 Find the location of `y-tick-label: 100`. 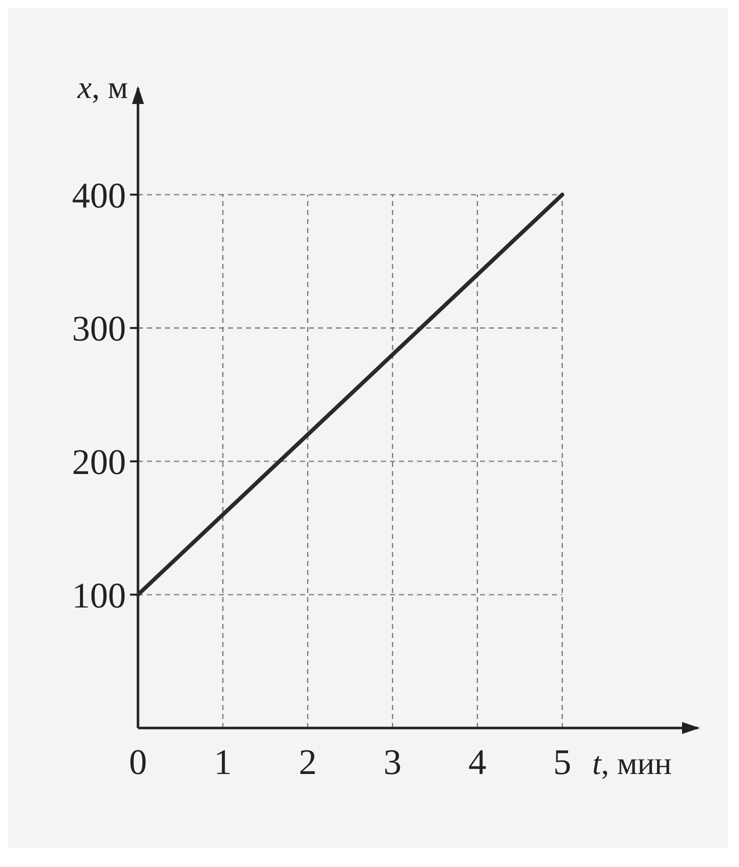

y-tick-label: 100 is located at coordinates (99, 595).